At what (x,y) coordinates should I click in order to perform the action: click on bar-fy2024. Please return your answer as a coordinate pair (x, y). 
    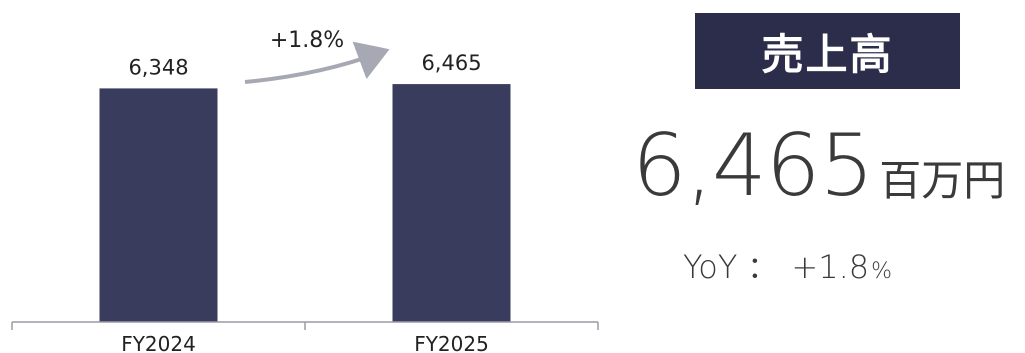
    Looking at the image, I should click on (158, 205).